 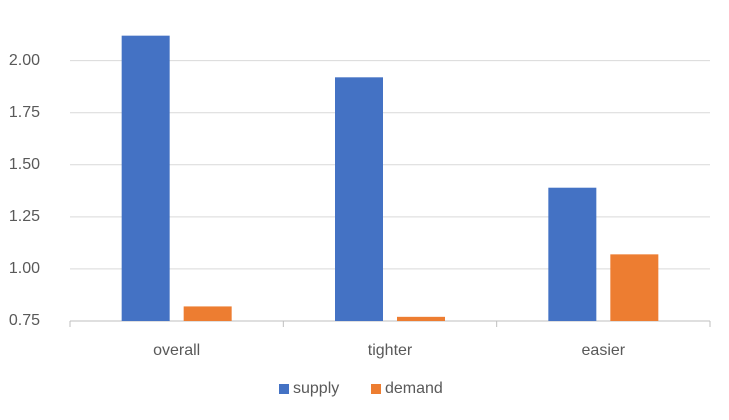 I want to click on y-tick-label: 1.75, so click(x=24, y=112).